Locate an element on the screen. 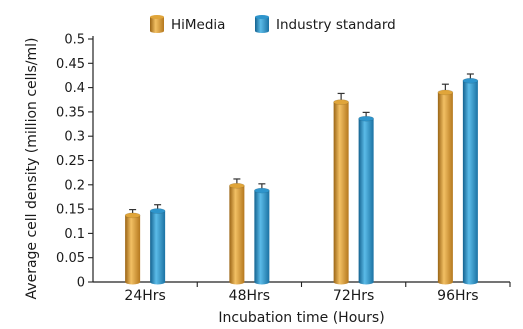 Image resolution: width=523 pixels, height=329 pixels. legend-item-himedia: HiMedia is located at coordinates (187, 24).